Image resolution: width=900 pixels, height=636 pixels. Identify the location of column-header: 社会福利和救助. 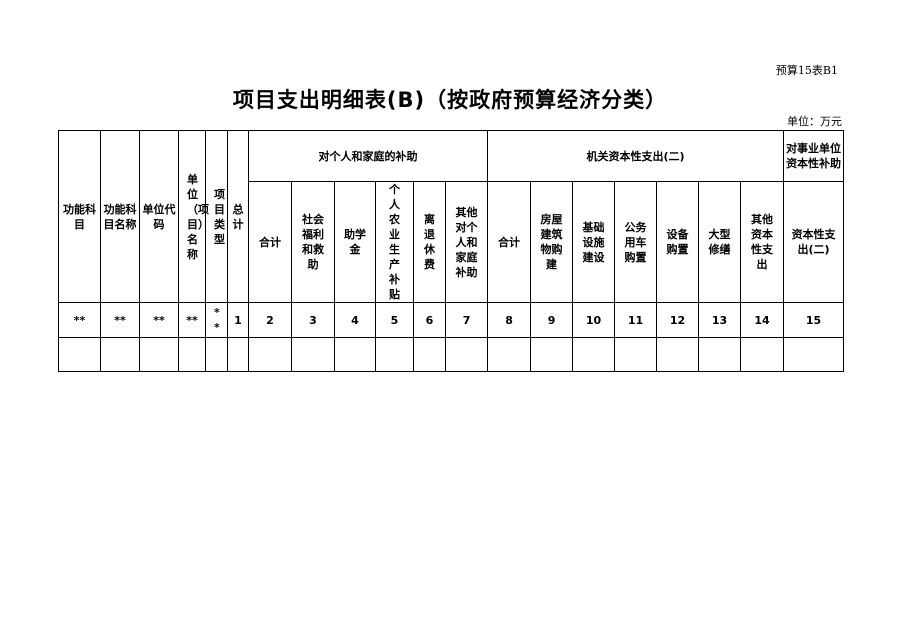
(313, 242).